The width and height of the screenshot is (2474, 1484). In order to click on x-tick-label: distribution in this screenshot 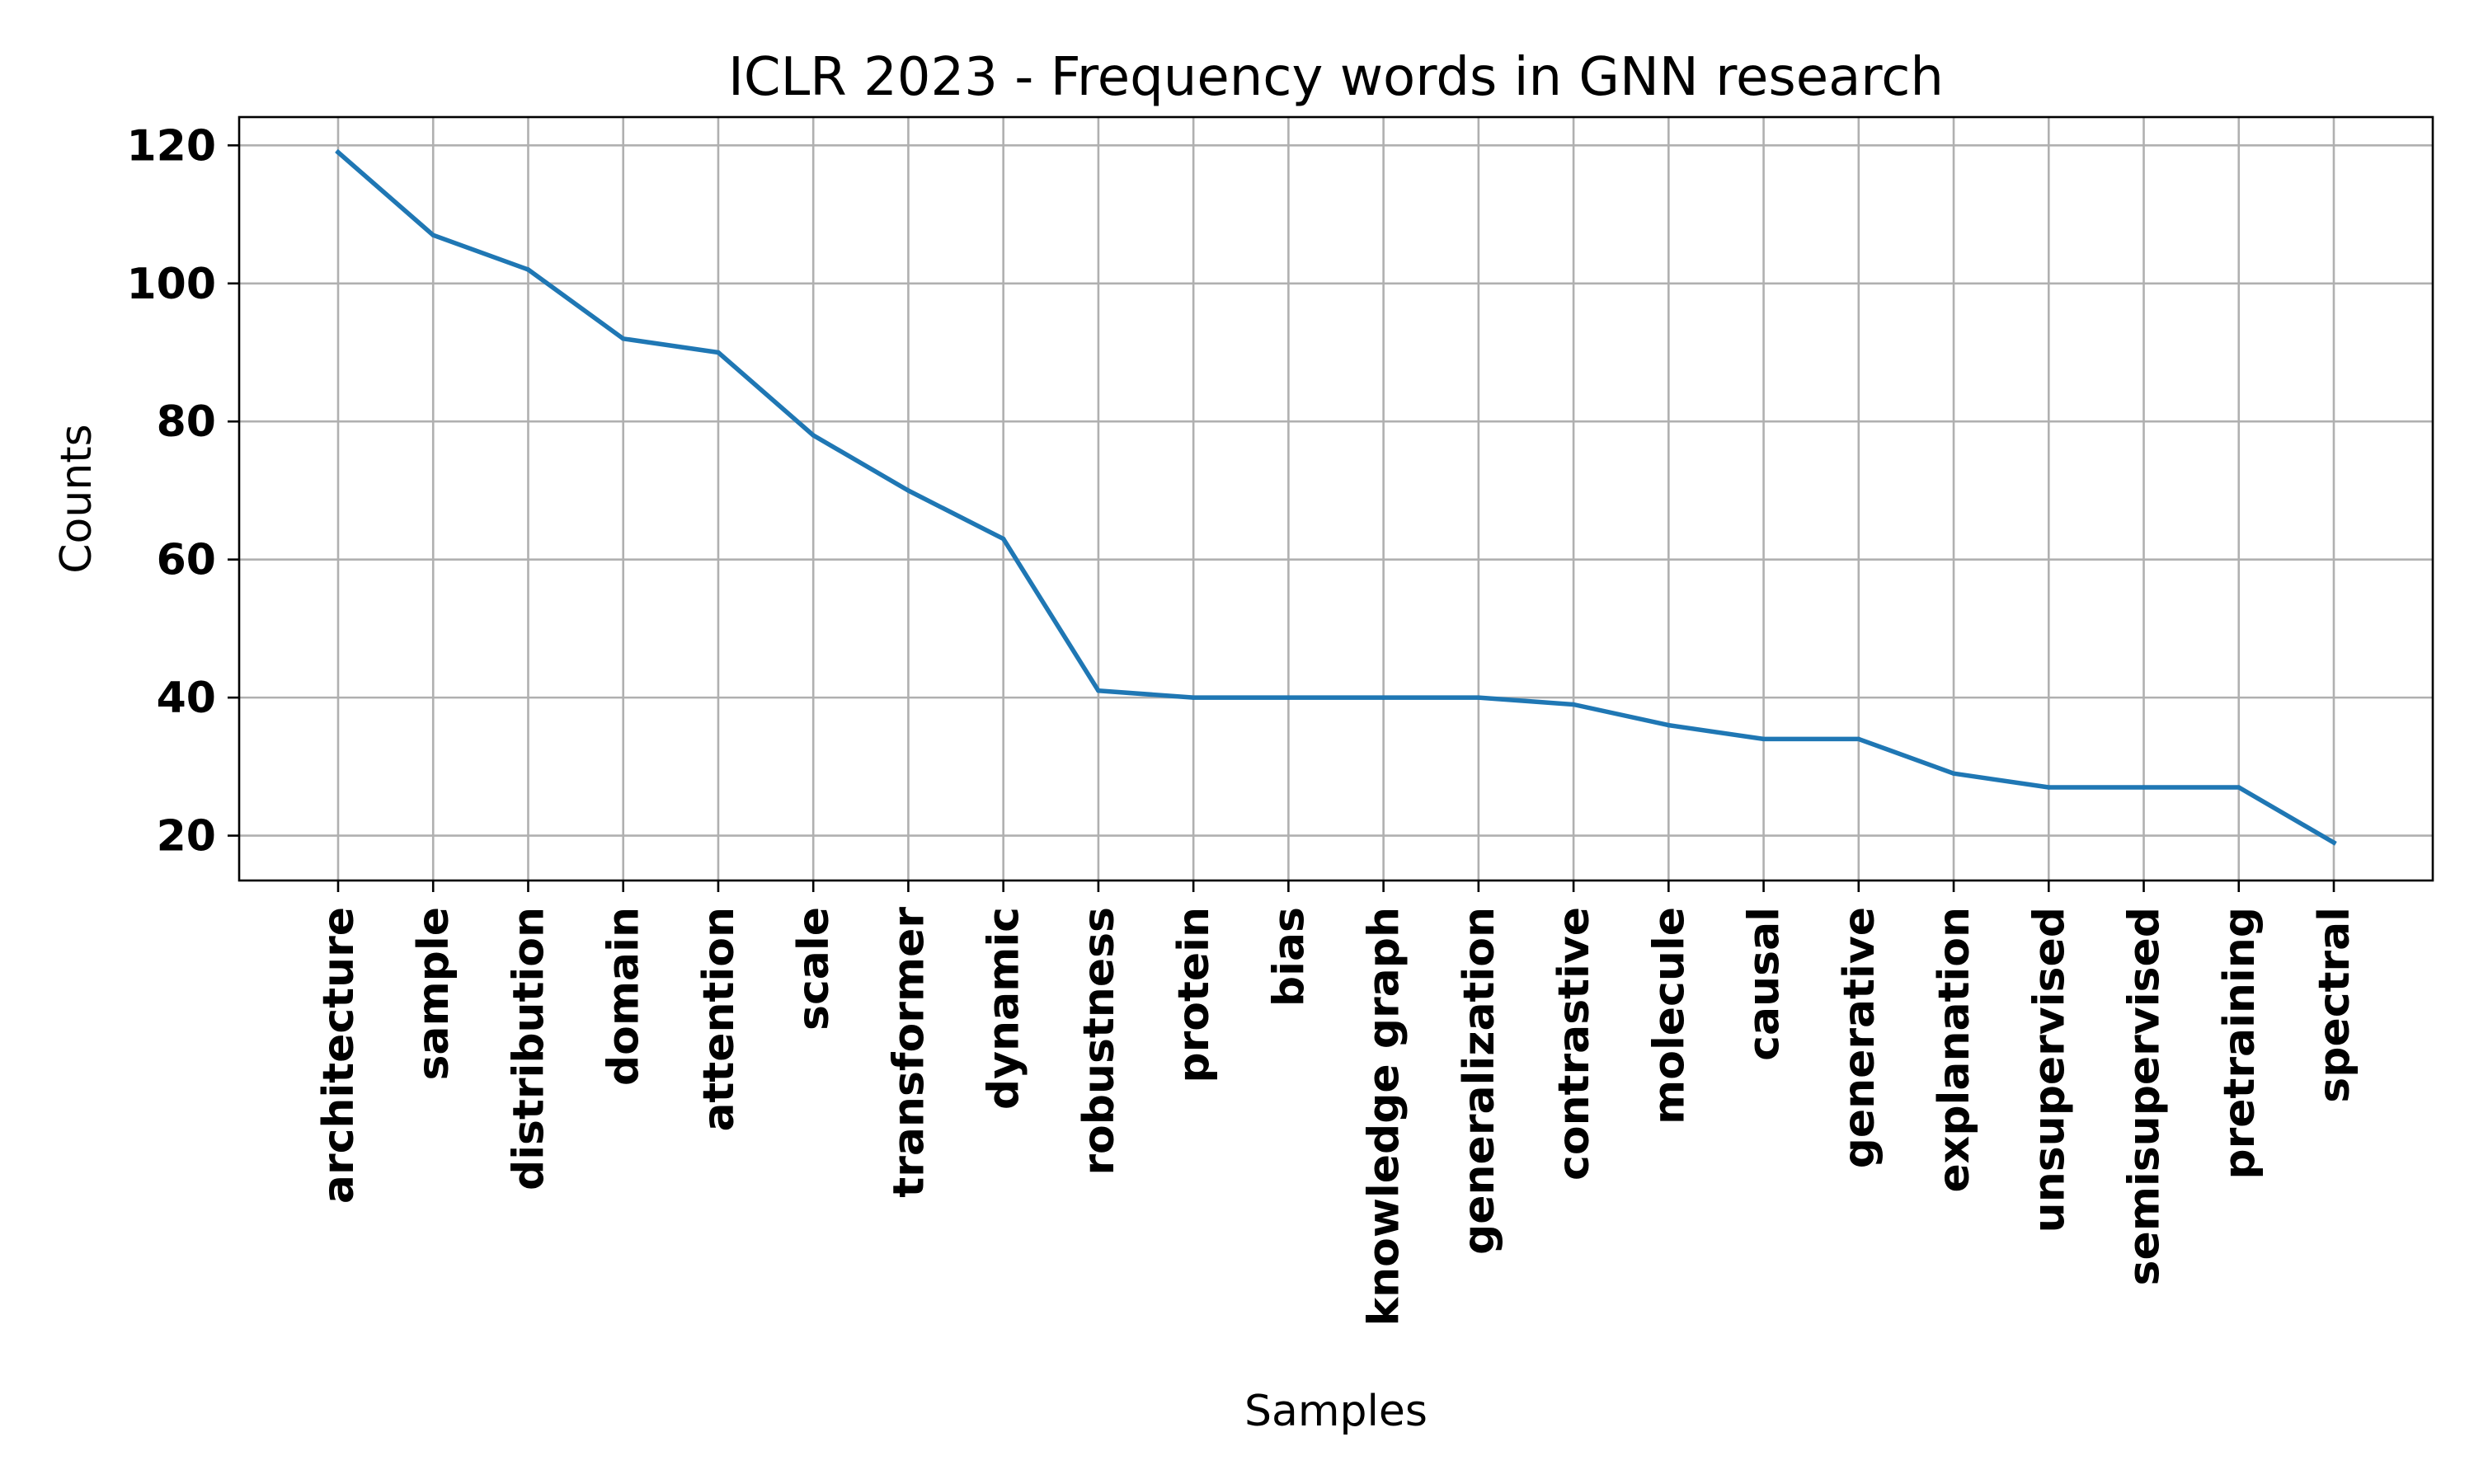, I will do `click(528, 1048)`.